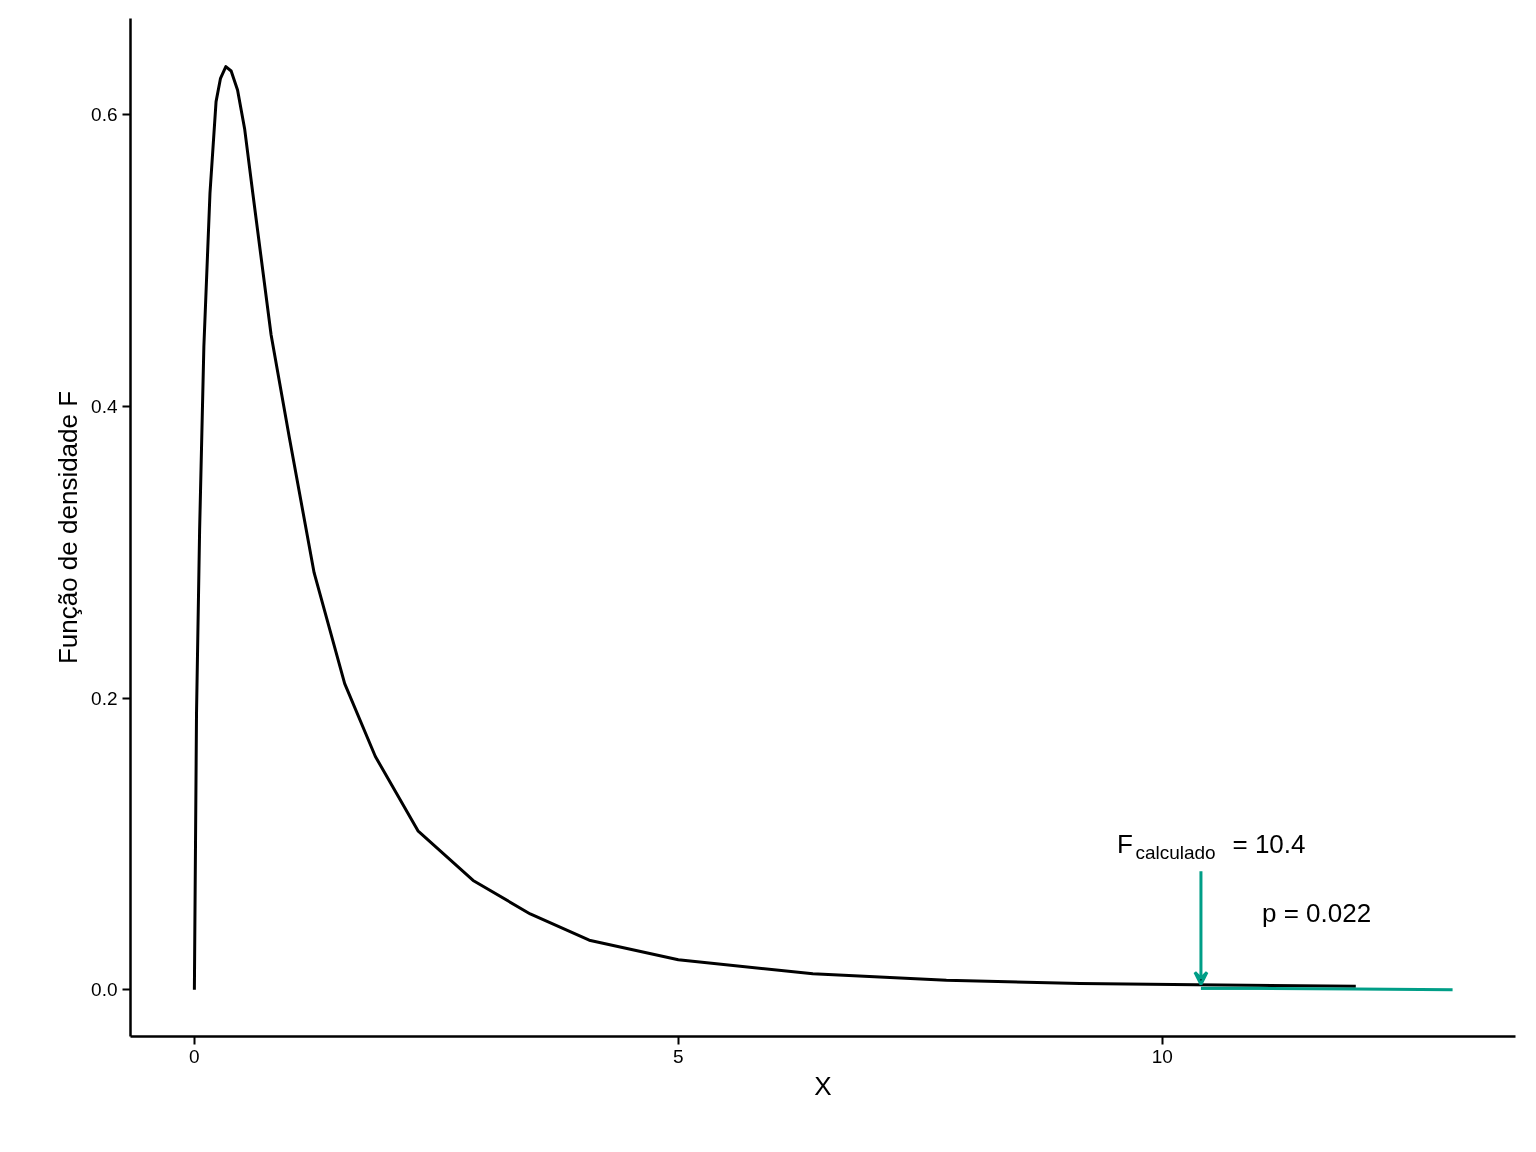 This screenshot has height=1152, width=1536. Describe the element at coordinates (68, 527) in the screenshot. I see `y-axis-title: Função de densidade F` at that location.